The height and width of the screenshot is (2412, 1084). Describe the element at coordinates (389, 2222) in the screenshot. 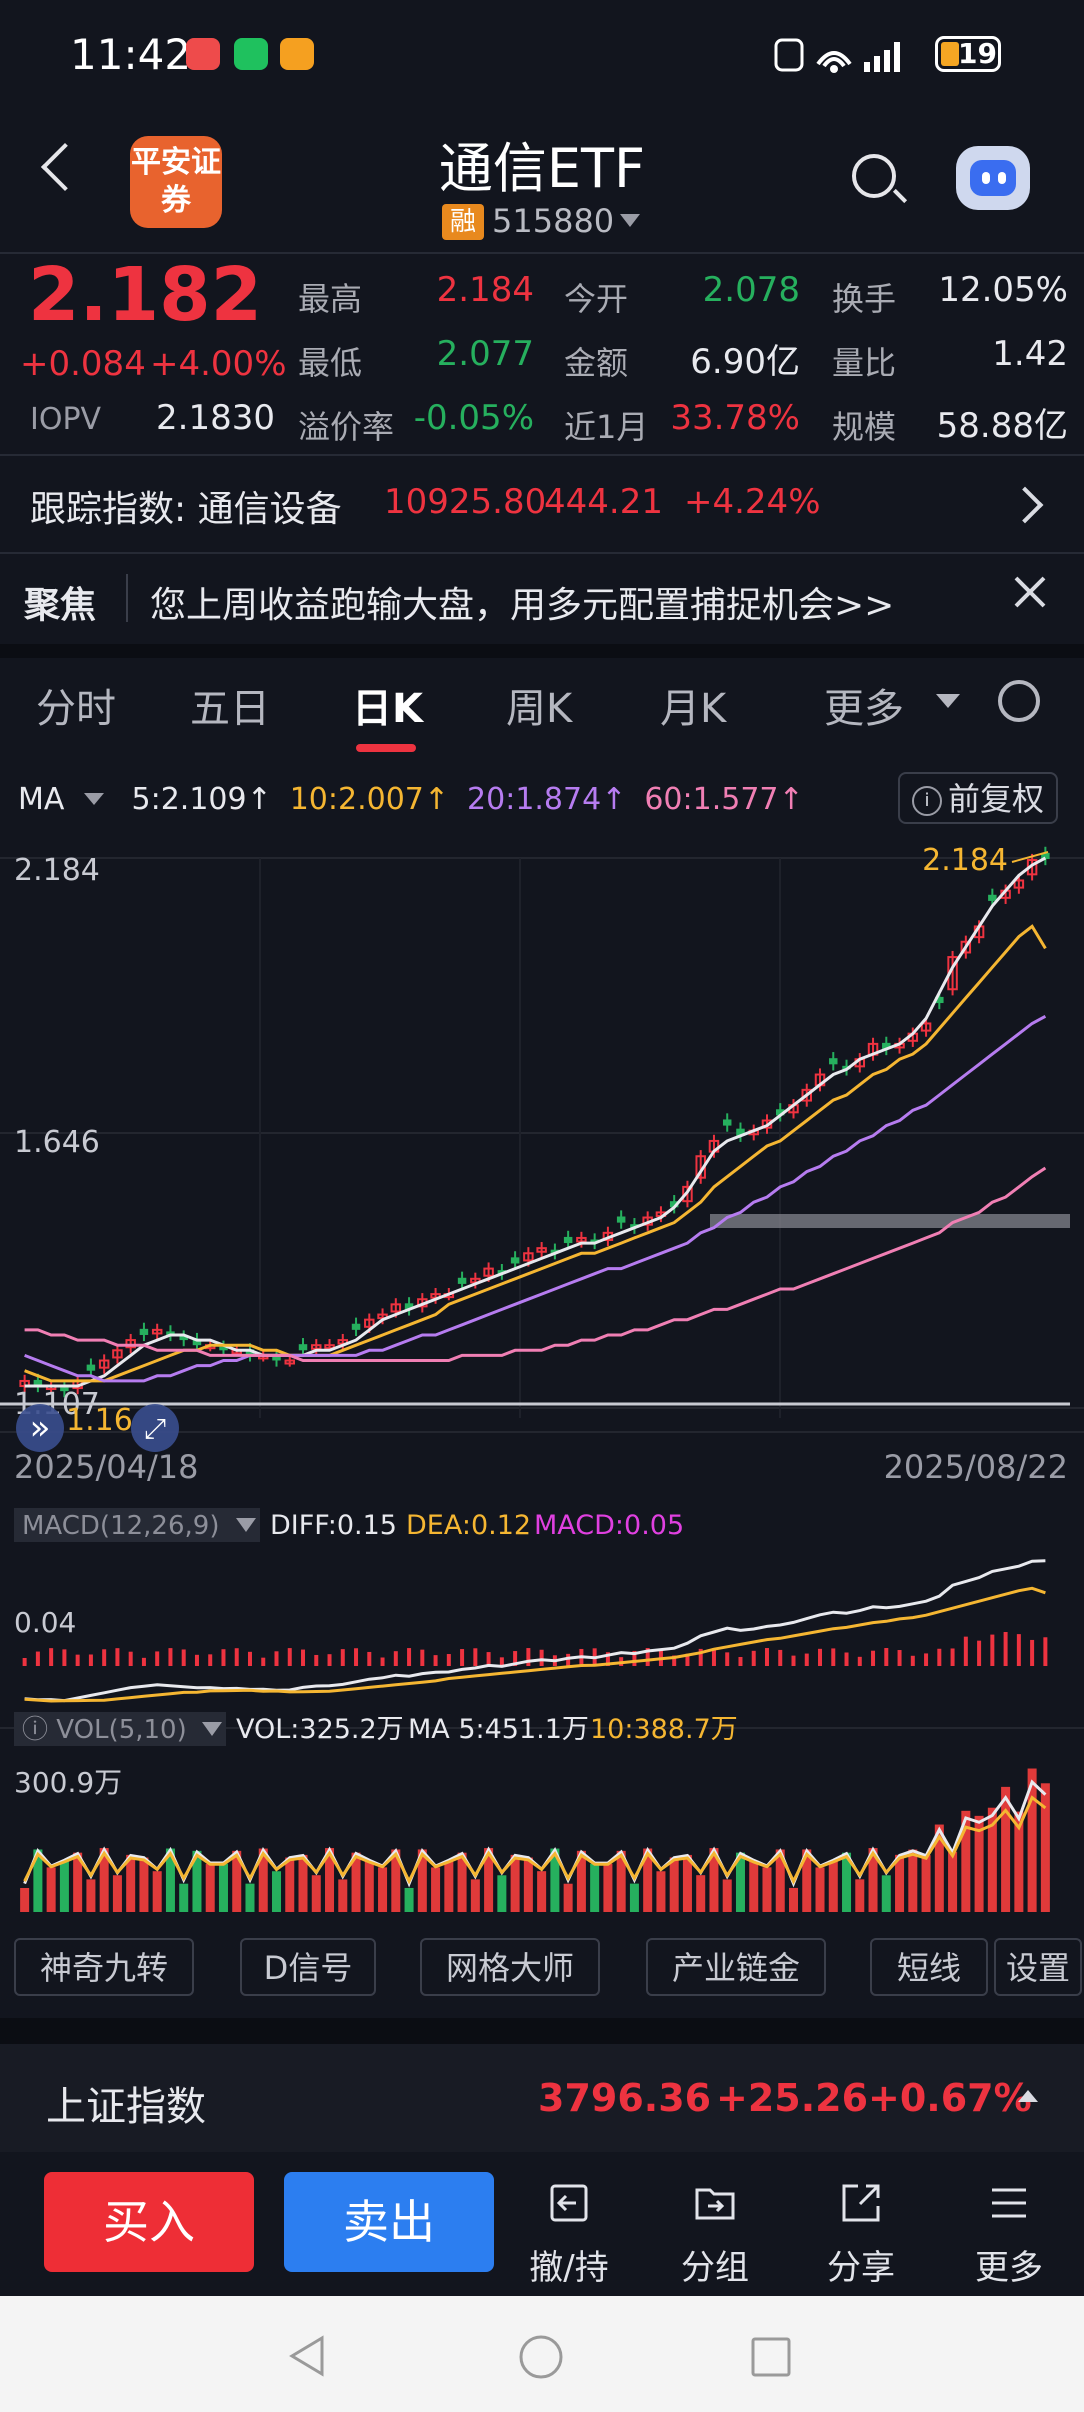

I see `sell-button: 卖出` at that location.